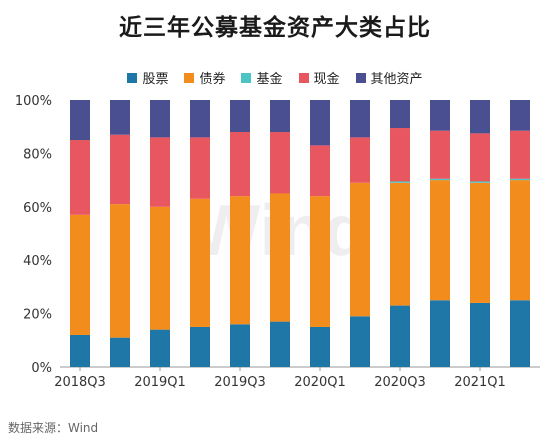 Image resolution: width=550 pixels, height=446 pixels. What do you see at coordinates (275, 28) in the screenshot?
I see `chart-title: 近三年公募基金资产大类占比` at bounding box center [275, 28].